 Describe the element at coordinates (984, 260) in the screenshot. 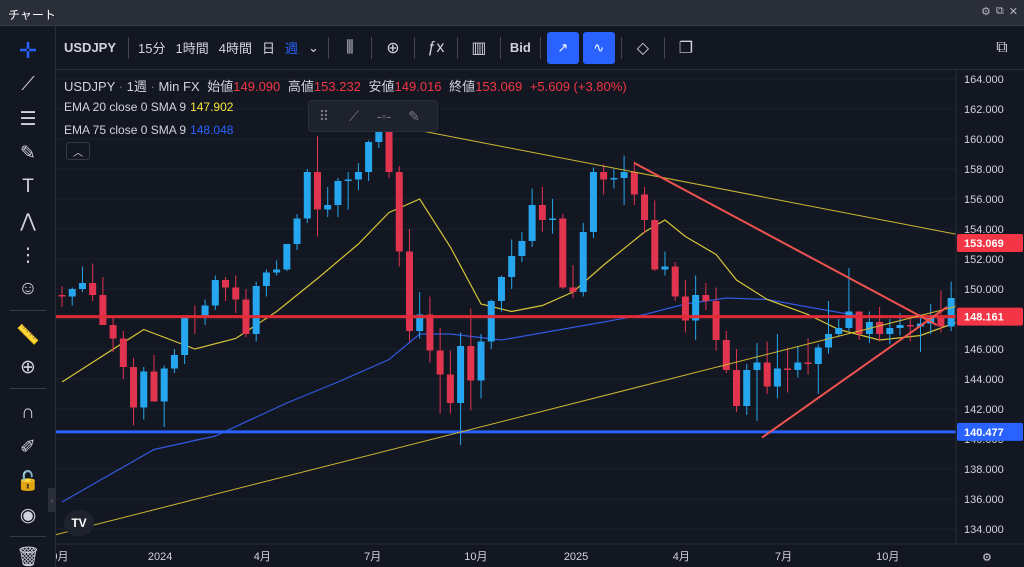

I see `price-tick-label: 152.000` at that location.